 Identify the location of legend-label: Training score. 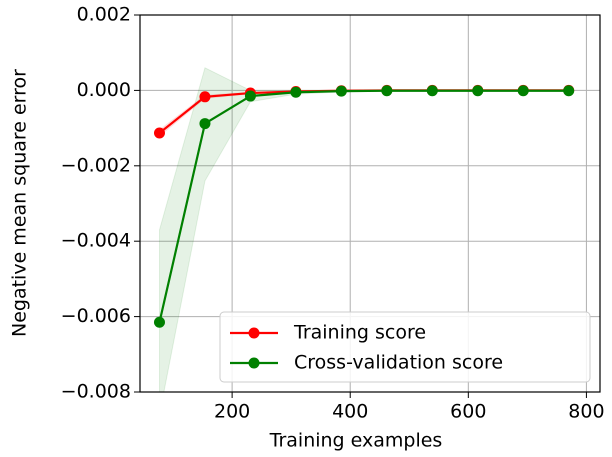
(359, 333).